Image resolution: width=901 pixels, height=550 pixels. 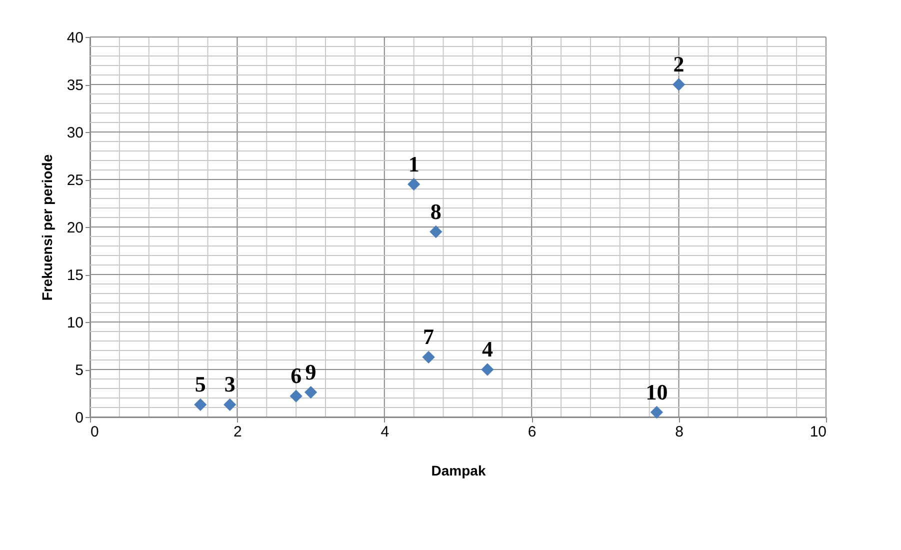 I want to click on annotation: 2, so click(x=678, y=64).